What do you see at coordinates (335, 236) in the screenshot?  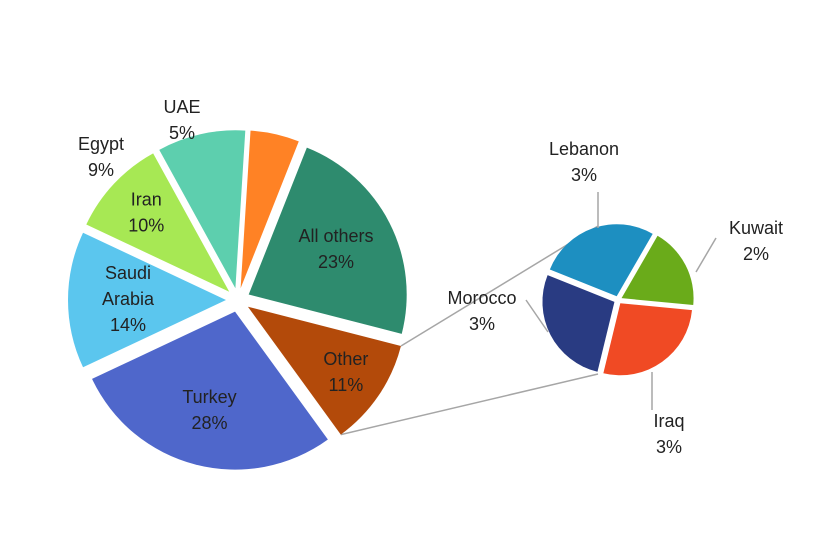 I see `label-all-others-name: All others` at bounding box center [335, 236].